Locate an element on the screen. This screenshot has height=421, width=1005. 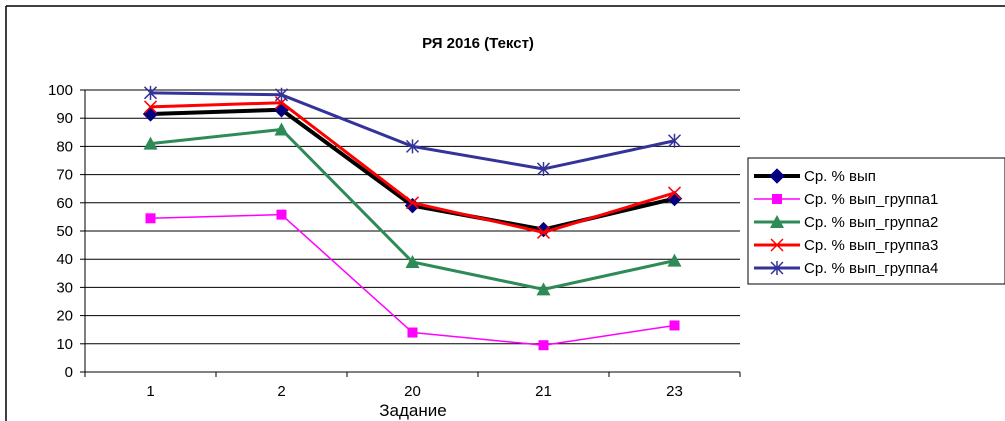
x-tick-label: 23 is located at coordinates (674, 391).